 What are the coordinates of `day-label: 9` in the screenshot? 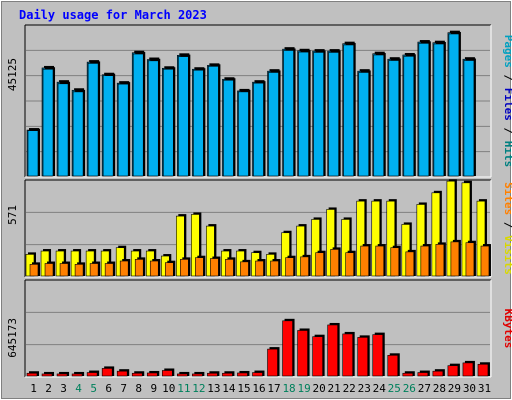 It's located at (153, 388).